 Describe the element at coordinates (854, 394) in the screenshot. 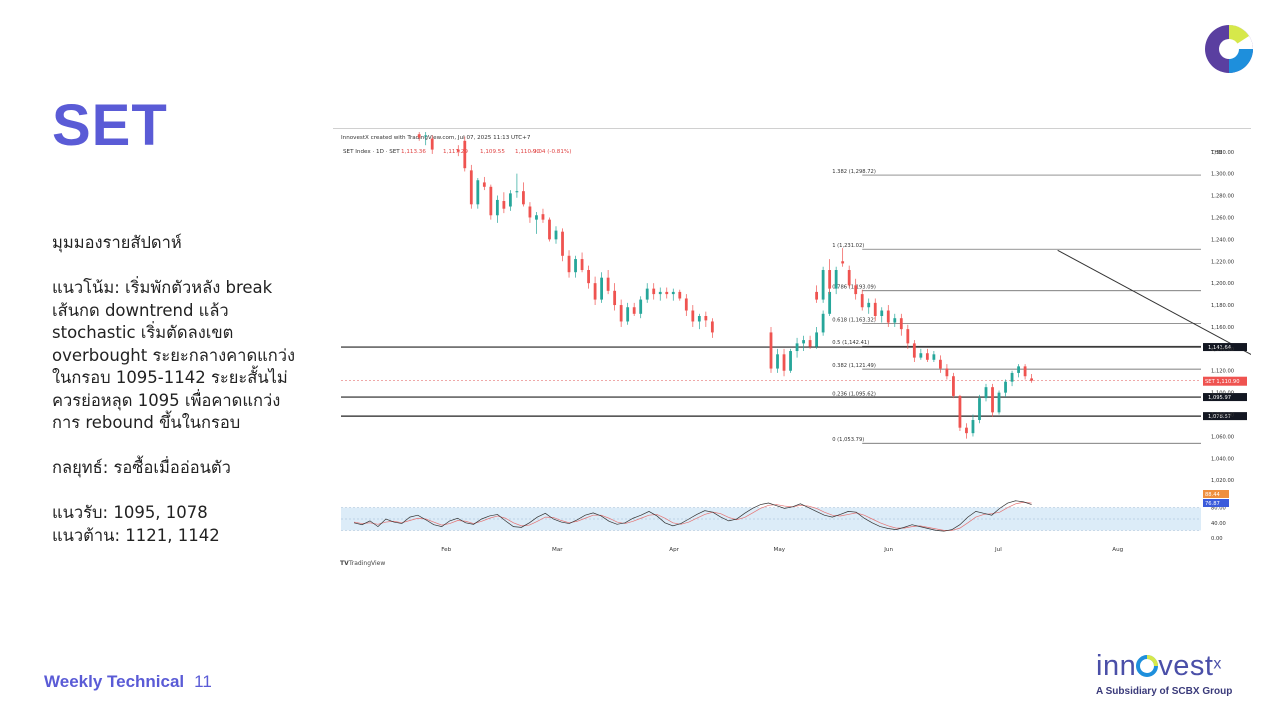

I see `fib-level-label: 0.236 (1,095.62)` at that location.